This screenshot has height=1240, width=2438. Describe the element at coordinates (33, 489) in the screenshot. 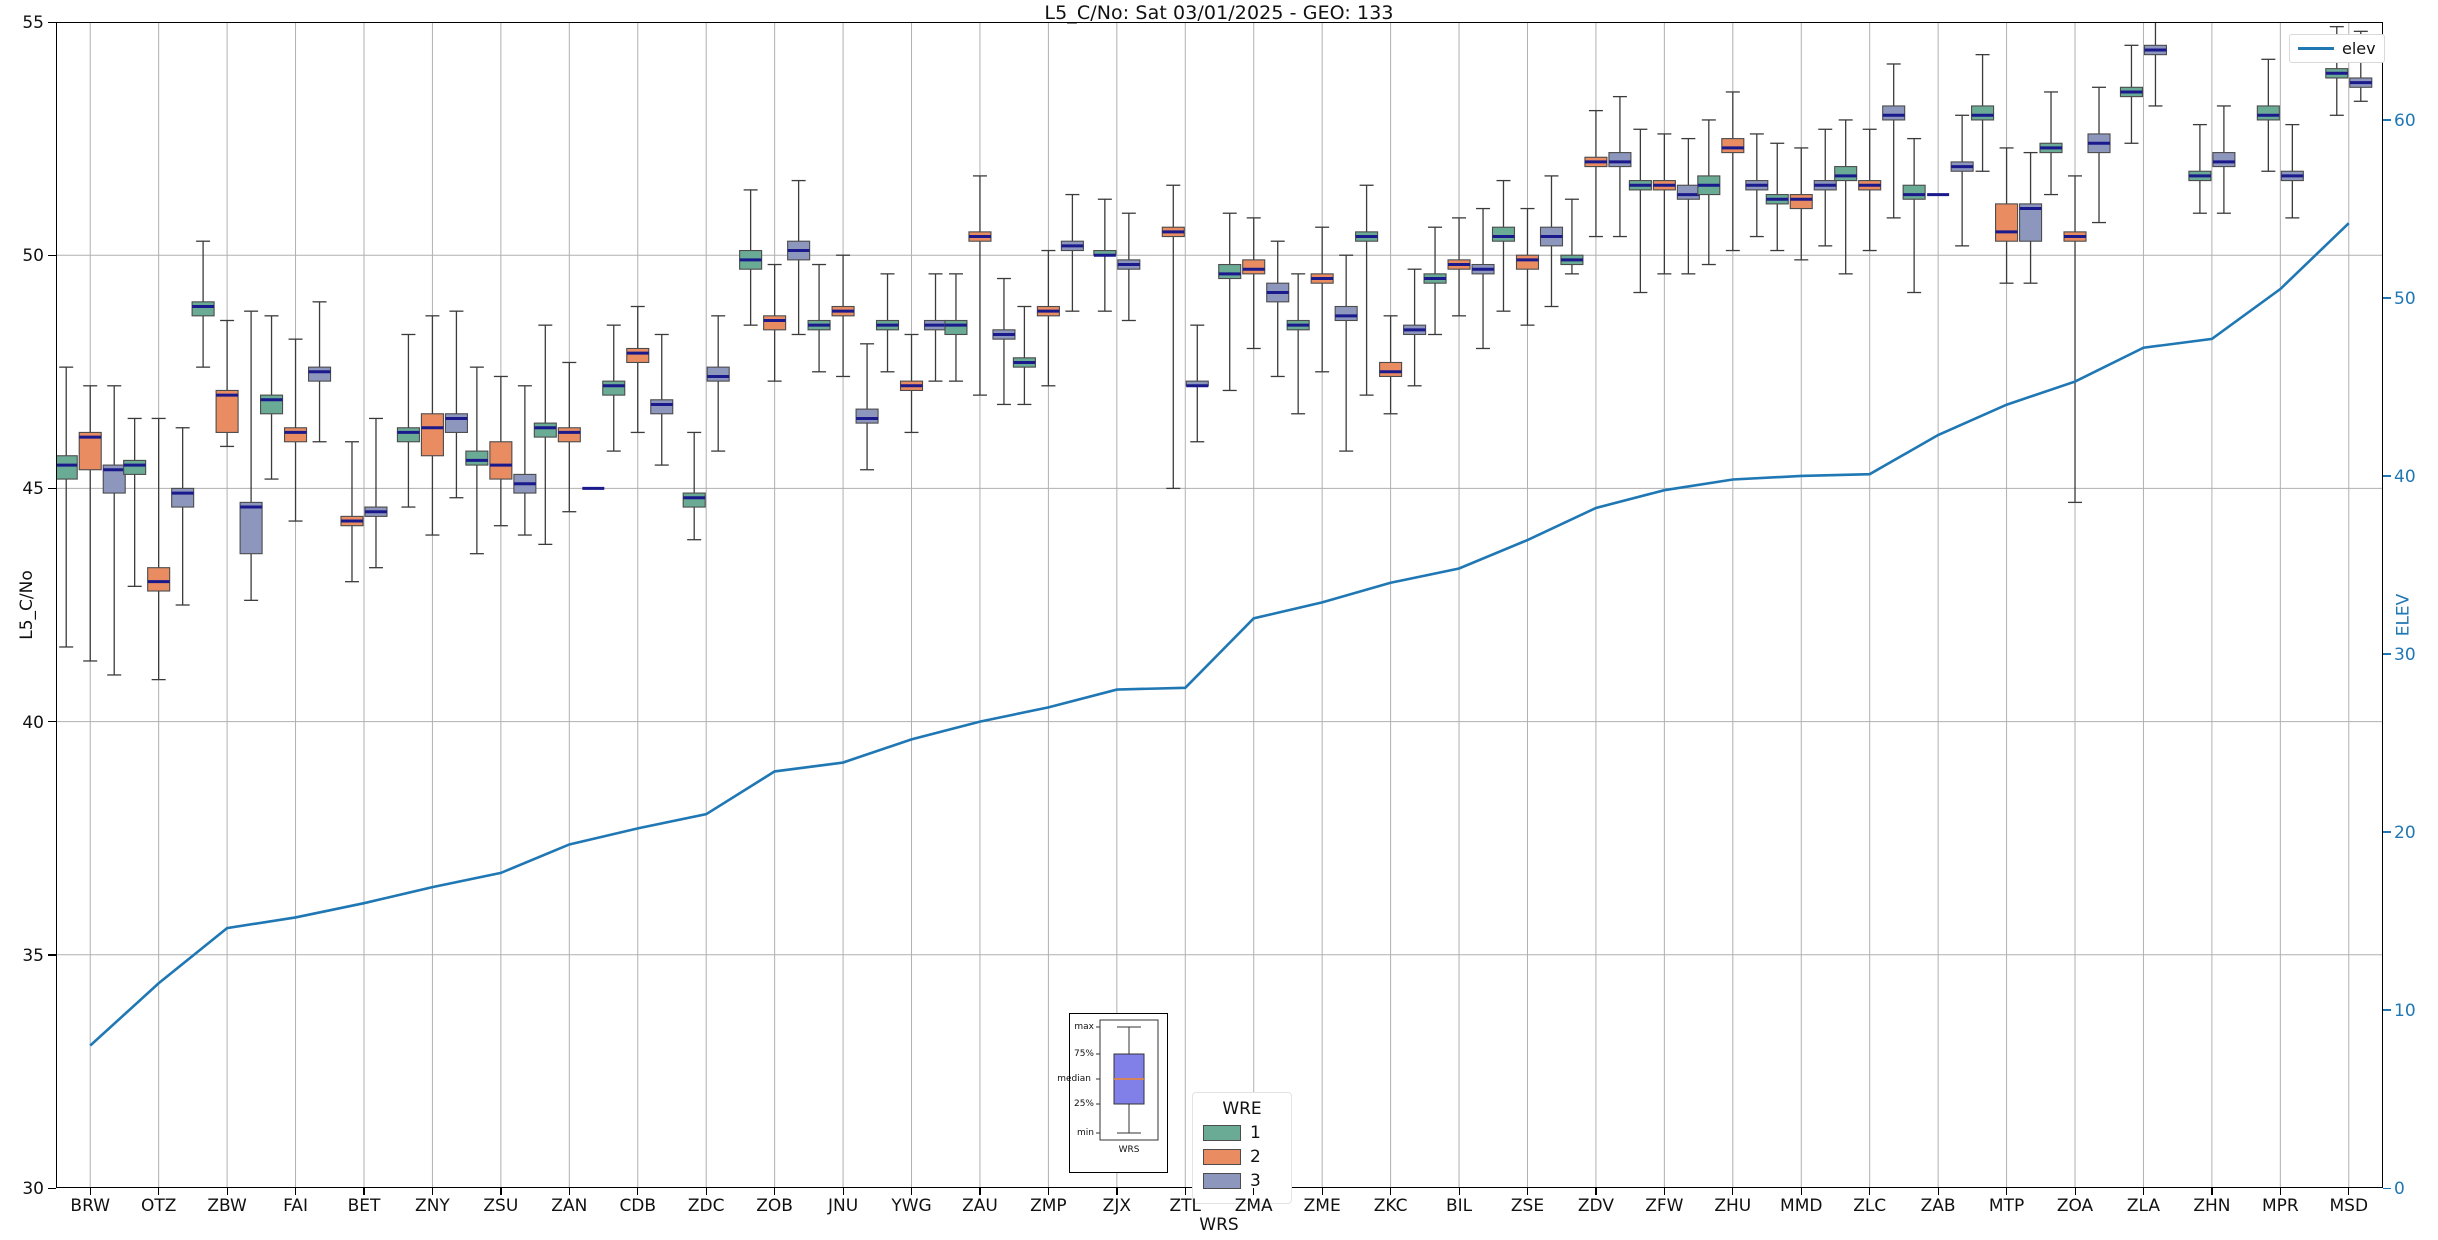

I see `y-tick-left-45: 45` at that location.